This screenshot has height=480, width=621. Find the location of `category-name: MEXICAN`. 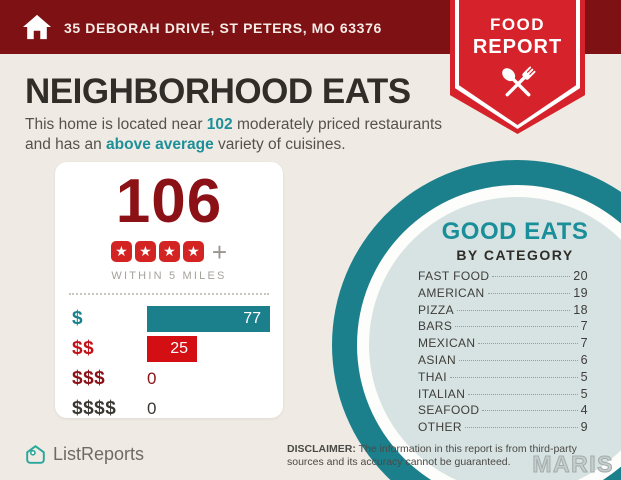

category-name: MEXICAN is located at coordinates (447, 343).